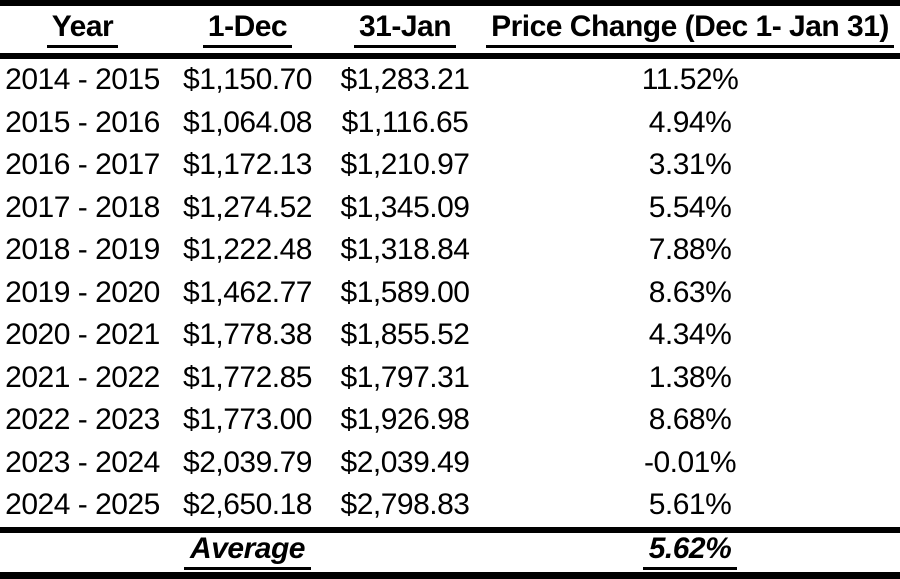 The image size is (900, 579). Describe the element at coordinates (247, 80) in the screenshot. I see `dec1-price-cell: $1,150.70` at that location.